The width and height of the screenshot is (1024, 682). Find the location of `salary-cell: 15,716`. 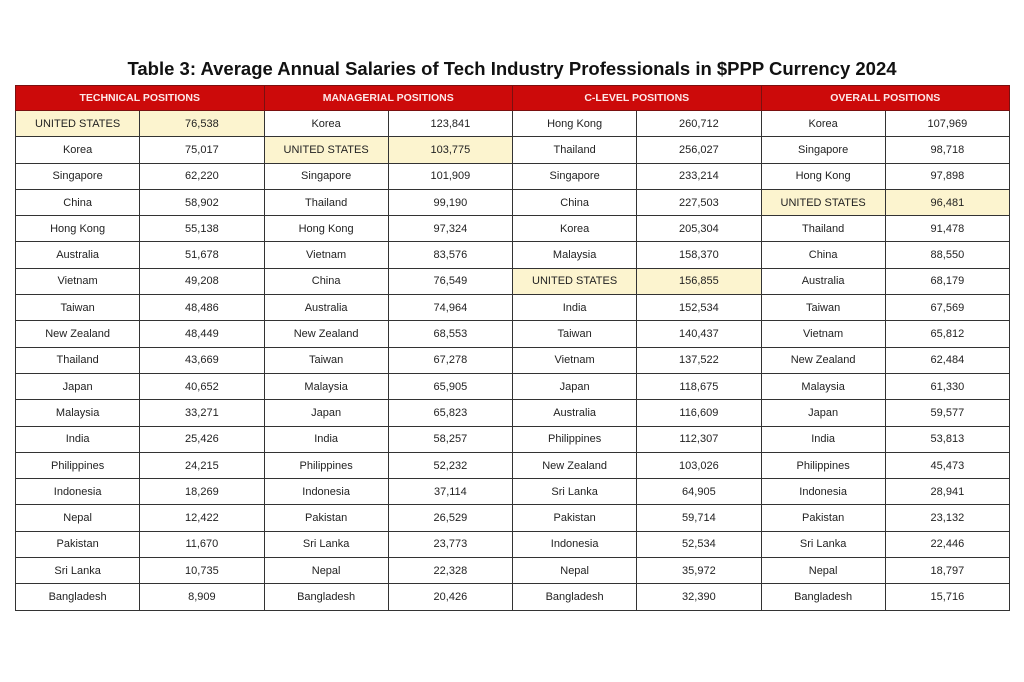

salary-cell: 15,716 is located at coordinates (947, 597).